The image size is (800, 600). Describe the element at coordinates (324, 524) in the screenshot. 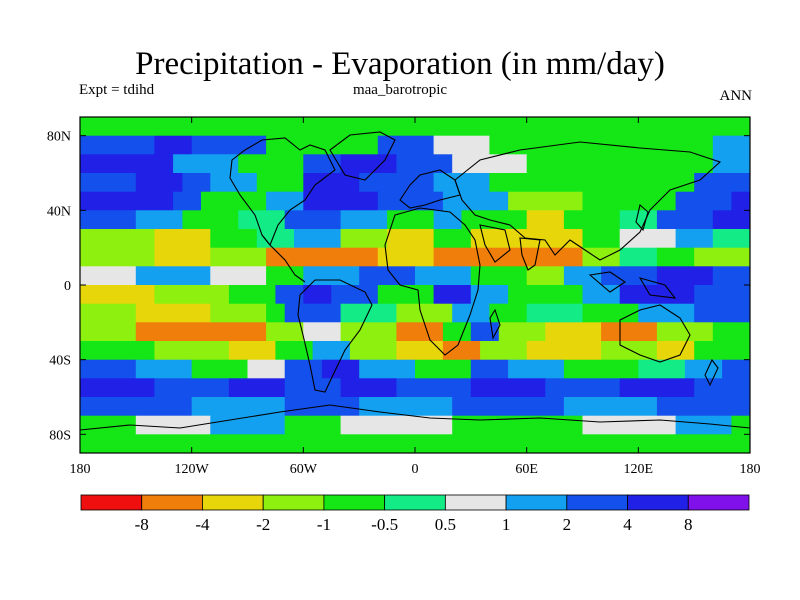

I see `colorbar-label: -1` at that location.